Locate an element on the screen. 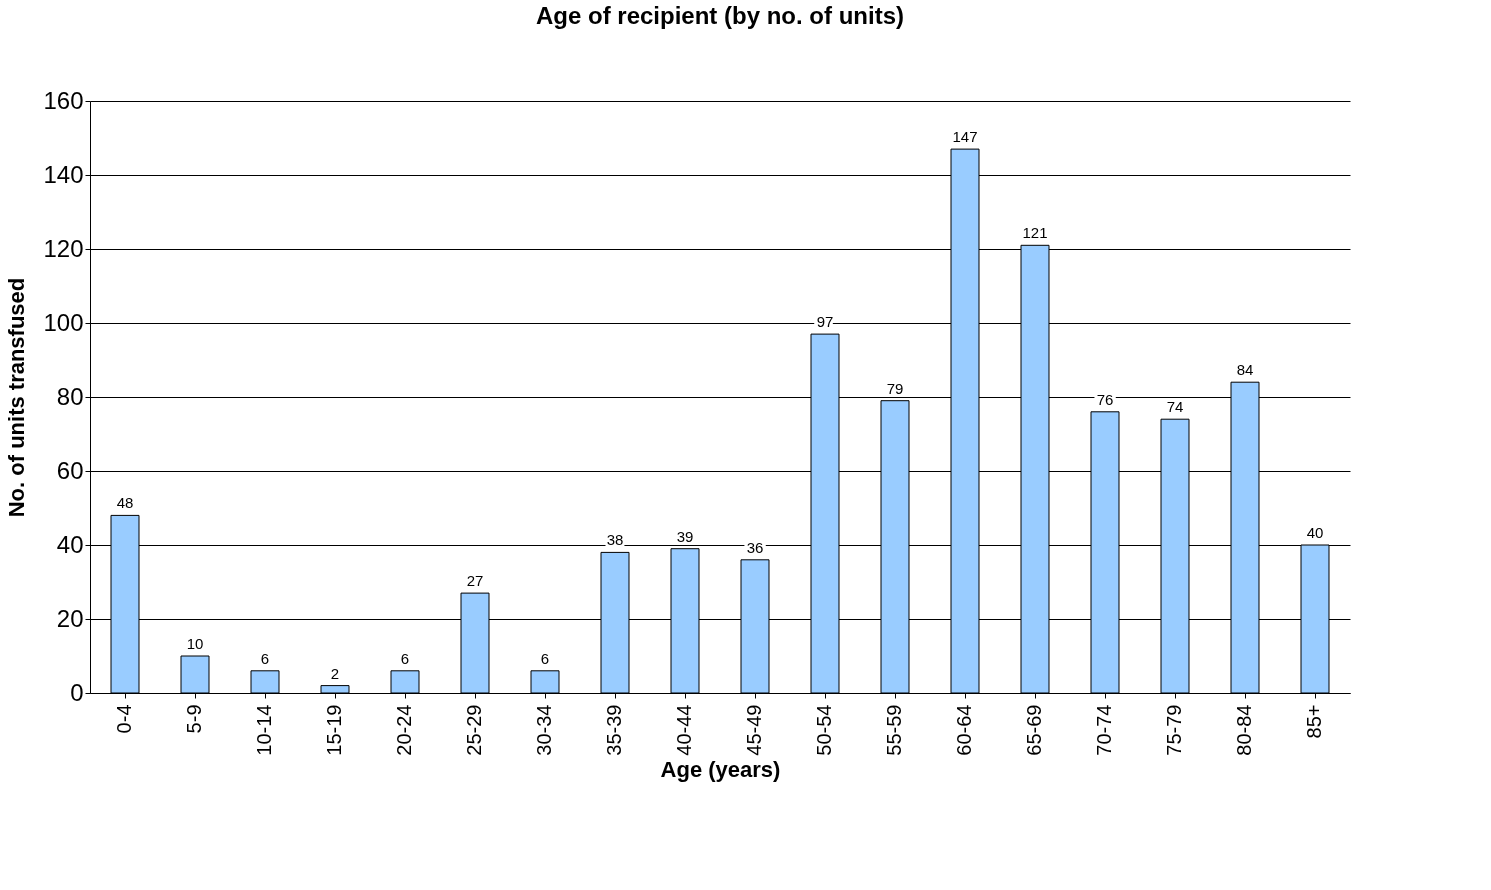 This screenshot has width=1491, height=890. x-tick-label: 60-64 is located at coordinates (964, 730).